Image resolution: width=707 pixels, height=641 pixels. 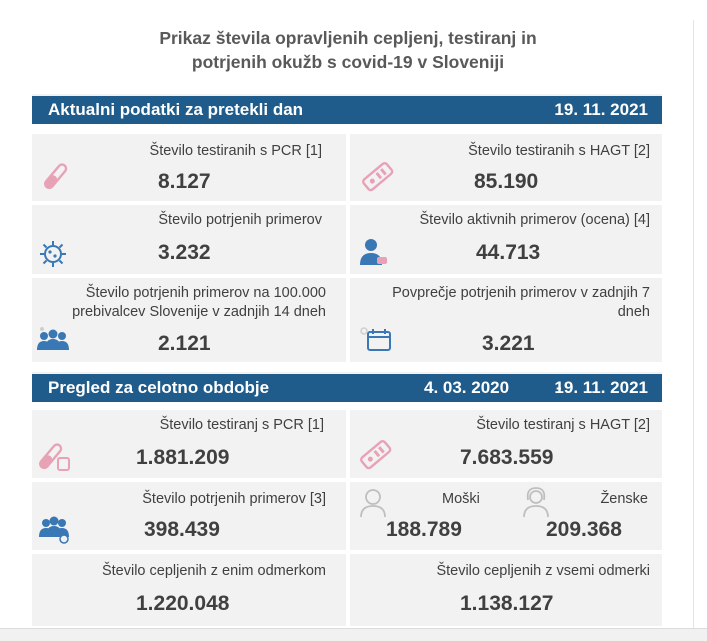 What do you see at coordinates (563, 425) in the screenshot?
I see `card-label: Število testiranj s HAGT [2]` at bounding box center [563, 425].